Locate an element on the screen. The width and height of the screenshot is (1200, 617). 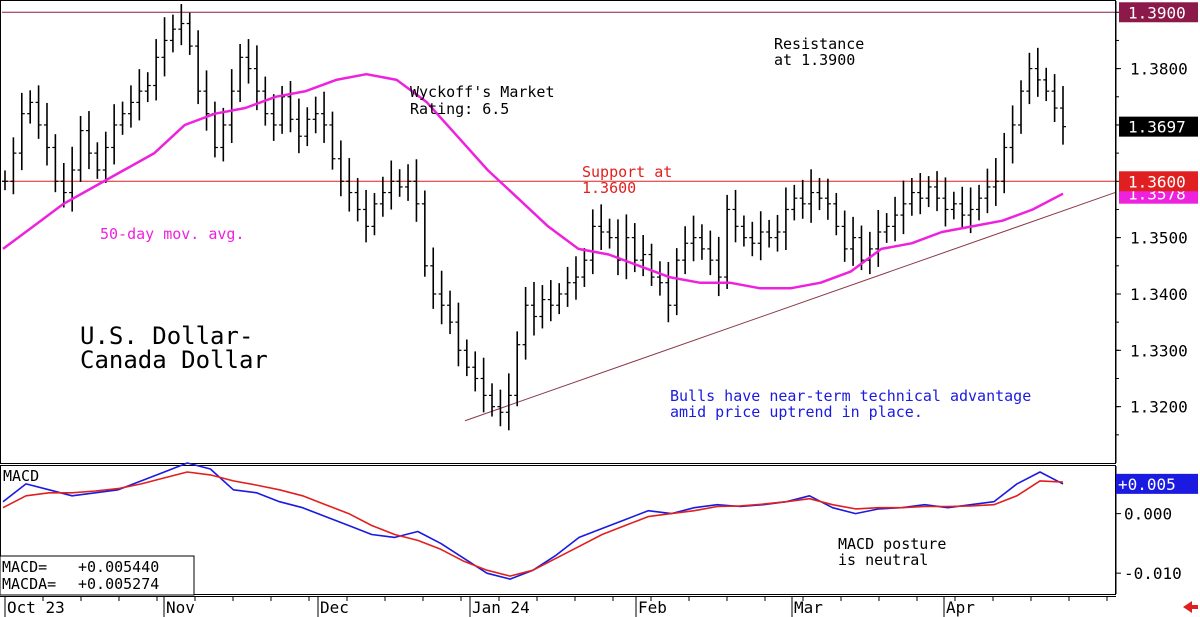
price-axis-tick-label: 1.3800 is located at coordinates (1159, 69).